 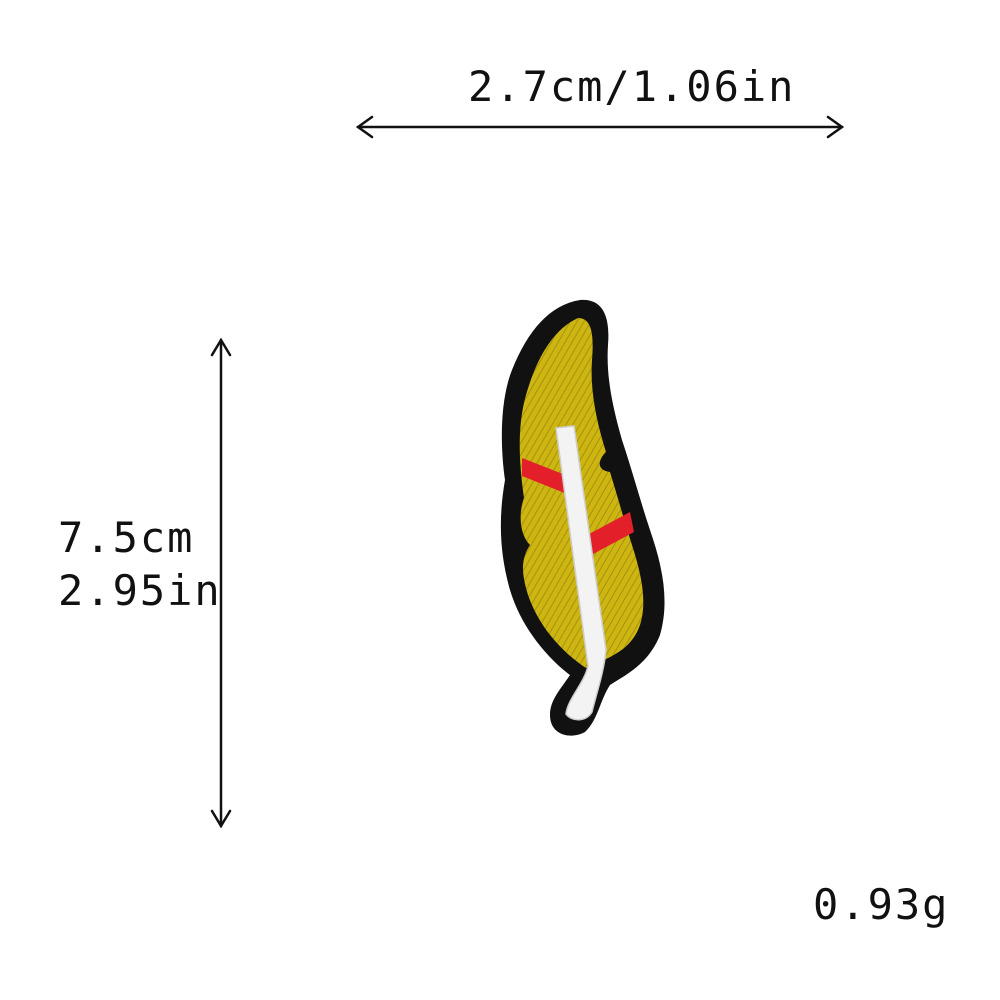 I want to click on height-label-cm: 7.5cm, so click(x=126, y=537).